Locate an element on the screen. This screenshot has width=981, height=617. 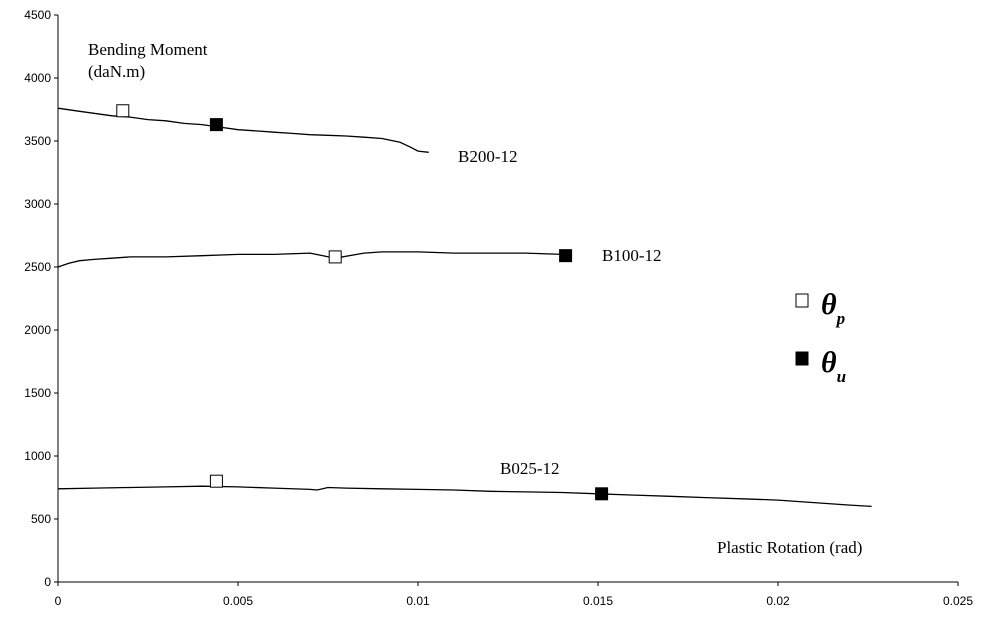
y-ticks: 0 500 1000 1500 2000 2500 3000 3500 4000 4500 is located at coordinates (41, 298).